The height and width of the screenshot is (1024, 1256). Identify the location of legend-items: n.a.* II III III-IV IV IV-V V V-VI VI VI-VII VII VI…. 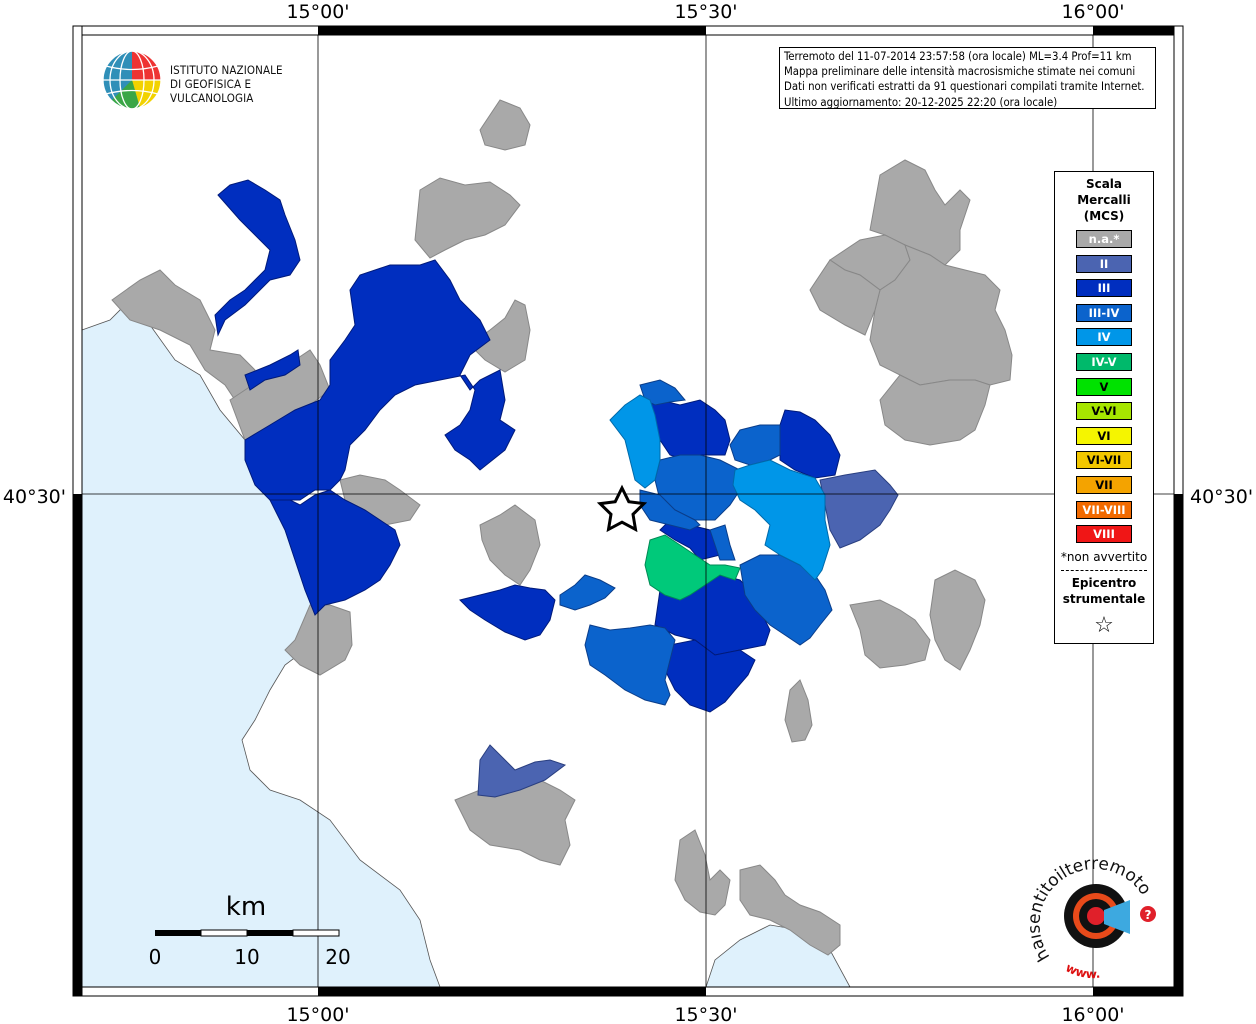
(1104, 387).